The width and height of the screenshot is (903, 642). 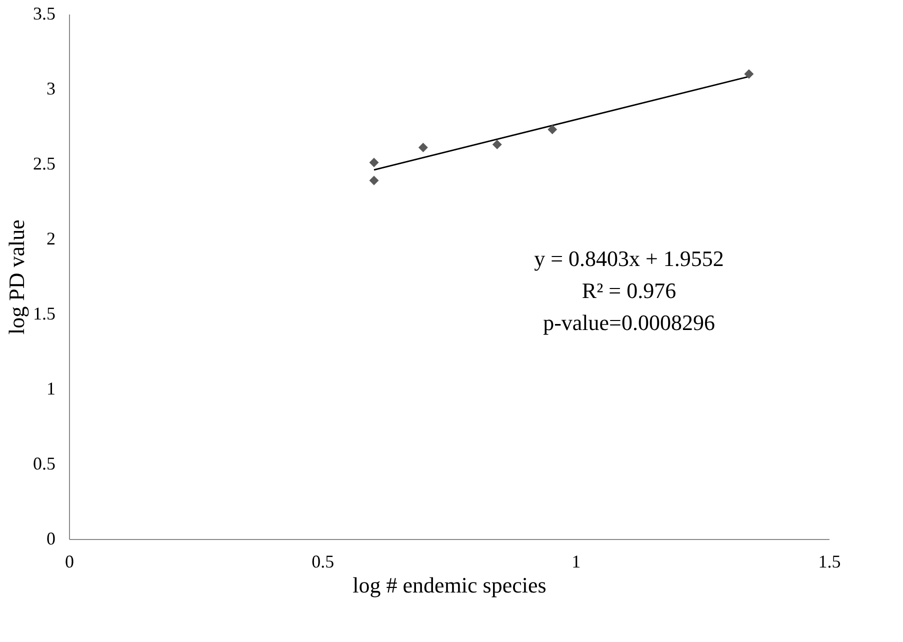 What do you see at coordinates (44, 464) in the screenshot?
I see `y-tick-label: 0.5` at bounding box center [44, 464].